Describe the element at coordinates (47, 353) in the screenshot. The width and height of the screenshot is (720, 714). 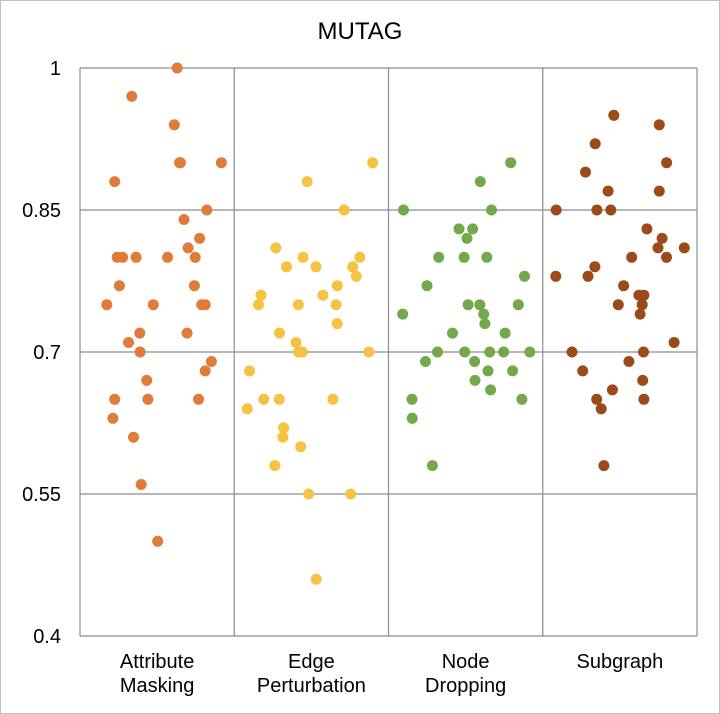
I see `y-tick-label: 0.7` at that location.